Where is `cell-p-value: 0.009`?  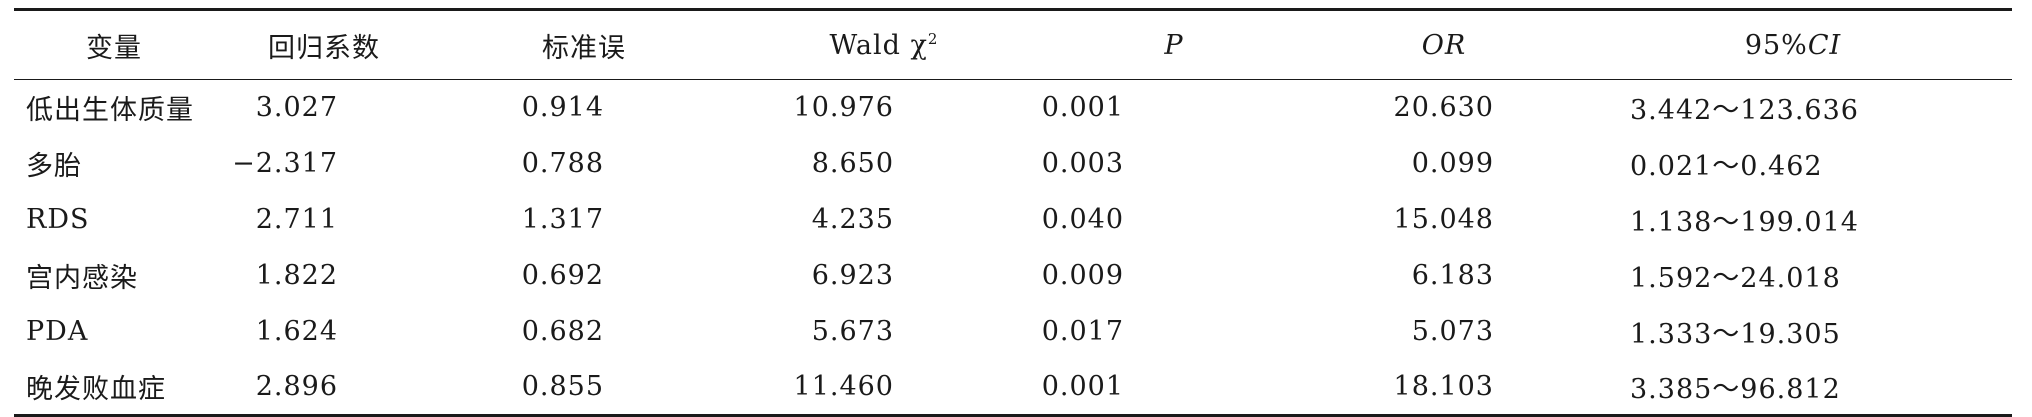 cell-p-value: 0.009 is located at coordinates (1082, 275).